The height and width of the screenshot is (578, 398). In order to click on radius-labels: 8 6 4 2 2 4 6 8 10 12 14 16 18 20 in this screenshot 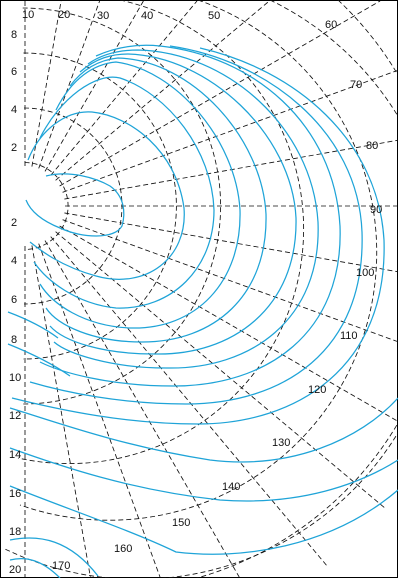, I will do `click(15, 302)`.